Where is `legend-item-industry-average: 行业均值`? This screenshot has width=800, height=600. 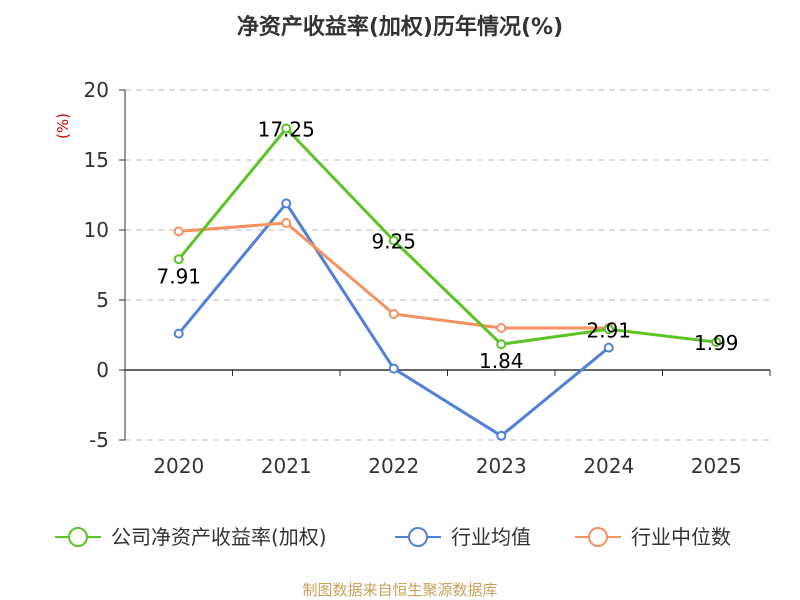
legend-item-industry-average: 行业均值 is located at coordinates (463, 537).